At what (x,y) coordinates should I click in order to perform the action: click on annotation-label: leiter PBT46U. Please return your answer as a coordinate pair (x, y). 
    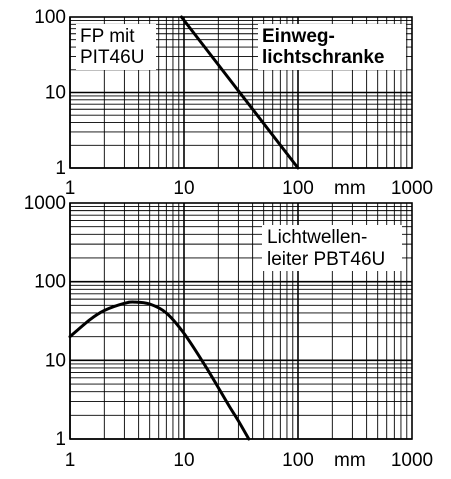
    Looking at the image, I should click on (326, 259).